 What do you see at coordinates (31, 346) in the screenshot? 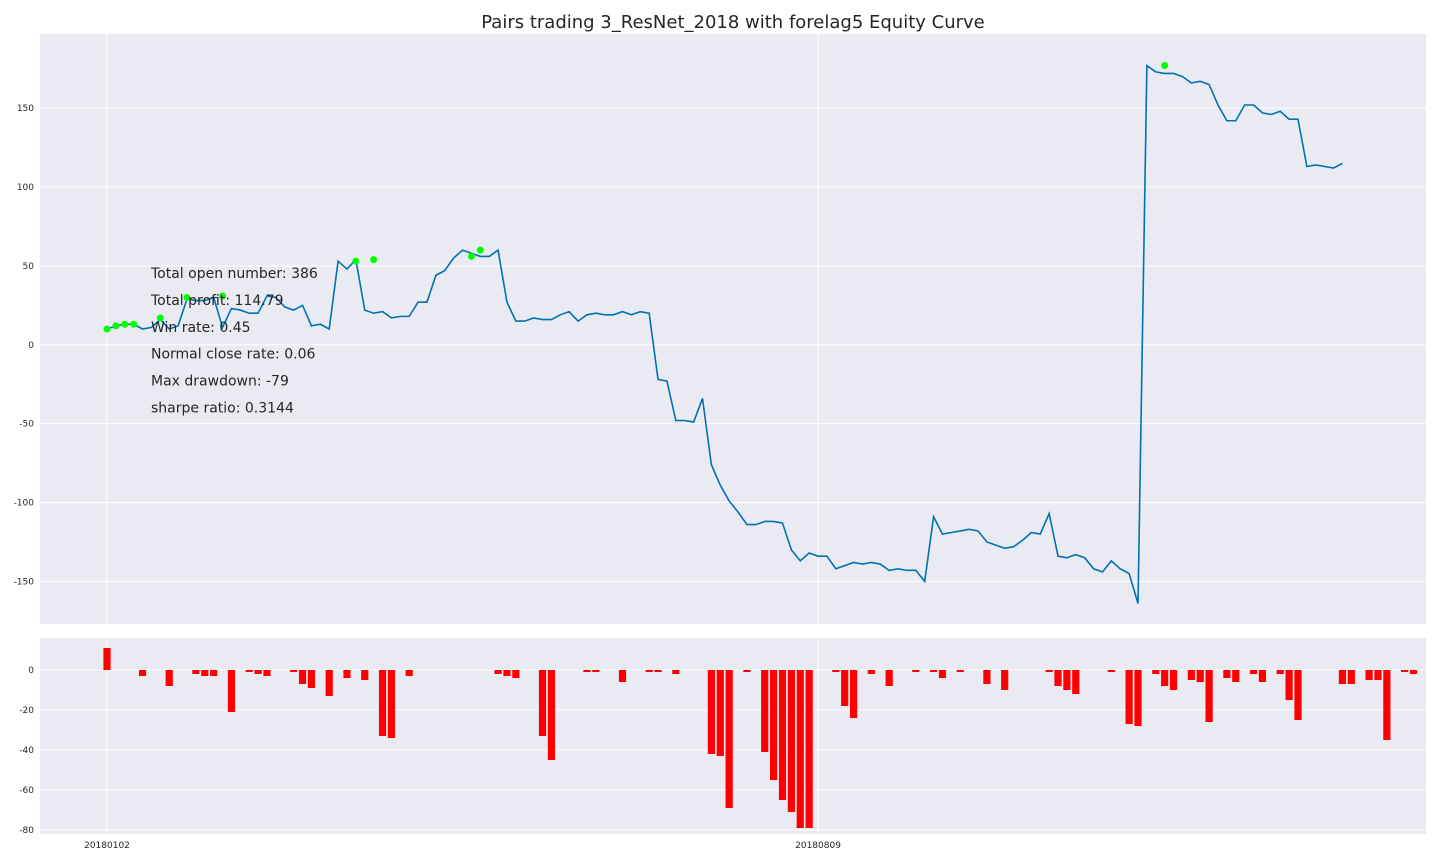
I see `equity-y-tick-label: 0` at bounding box center [31, 346].